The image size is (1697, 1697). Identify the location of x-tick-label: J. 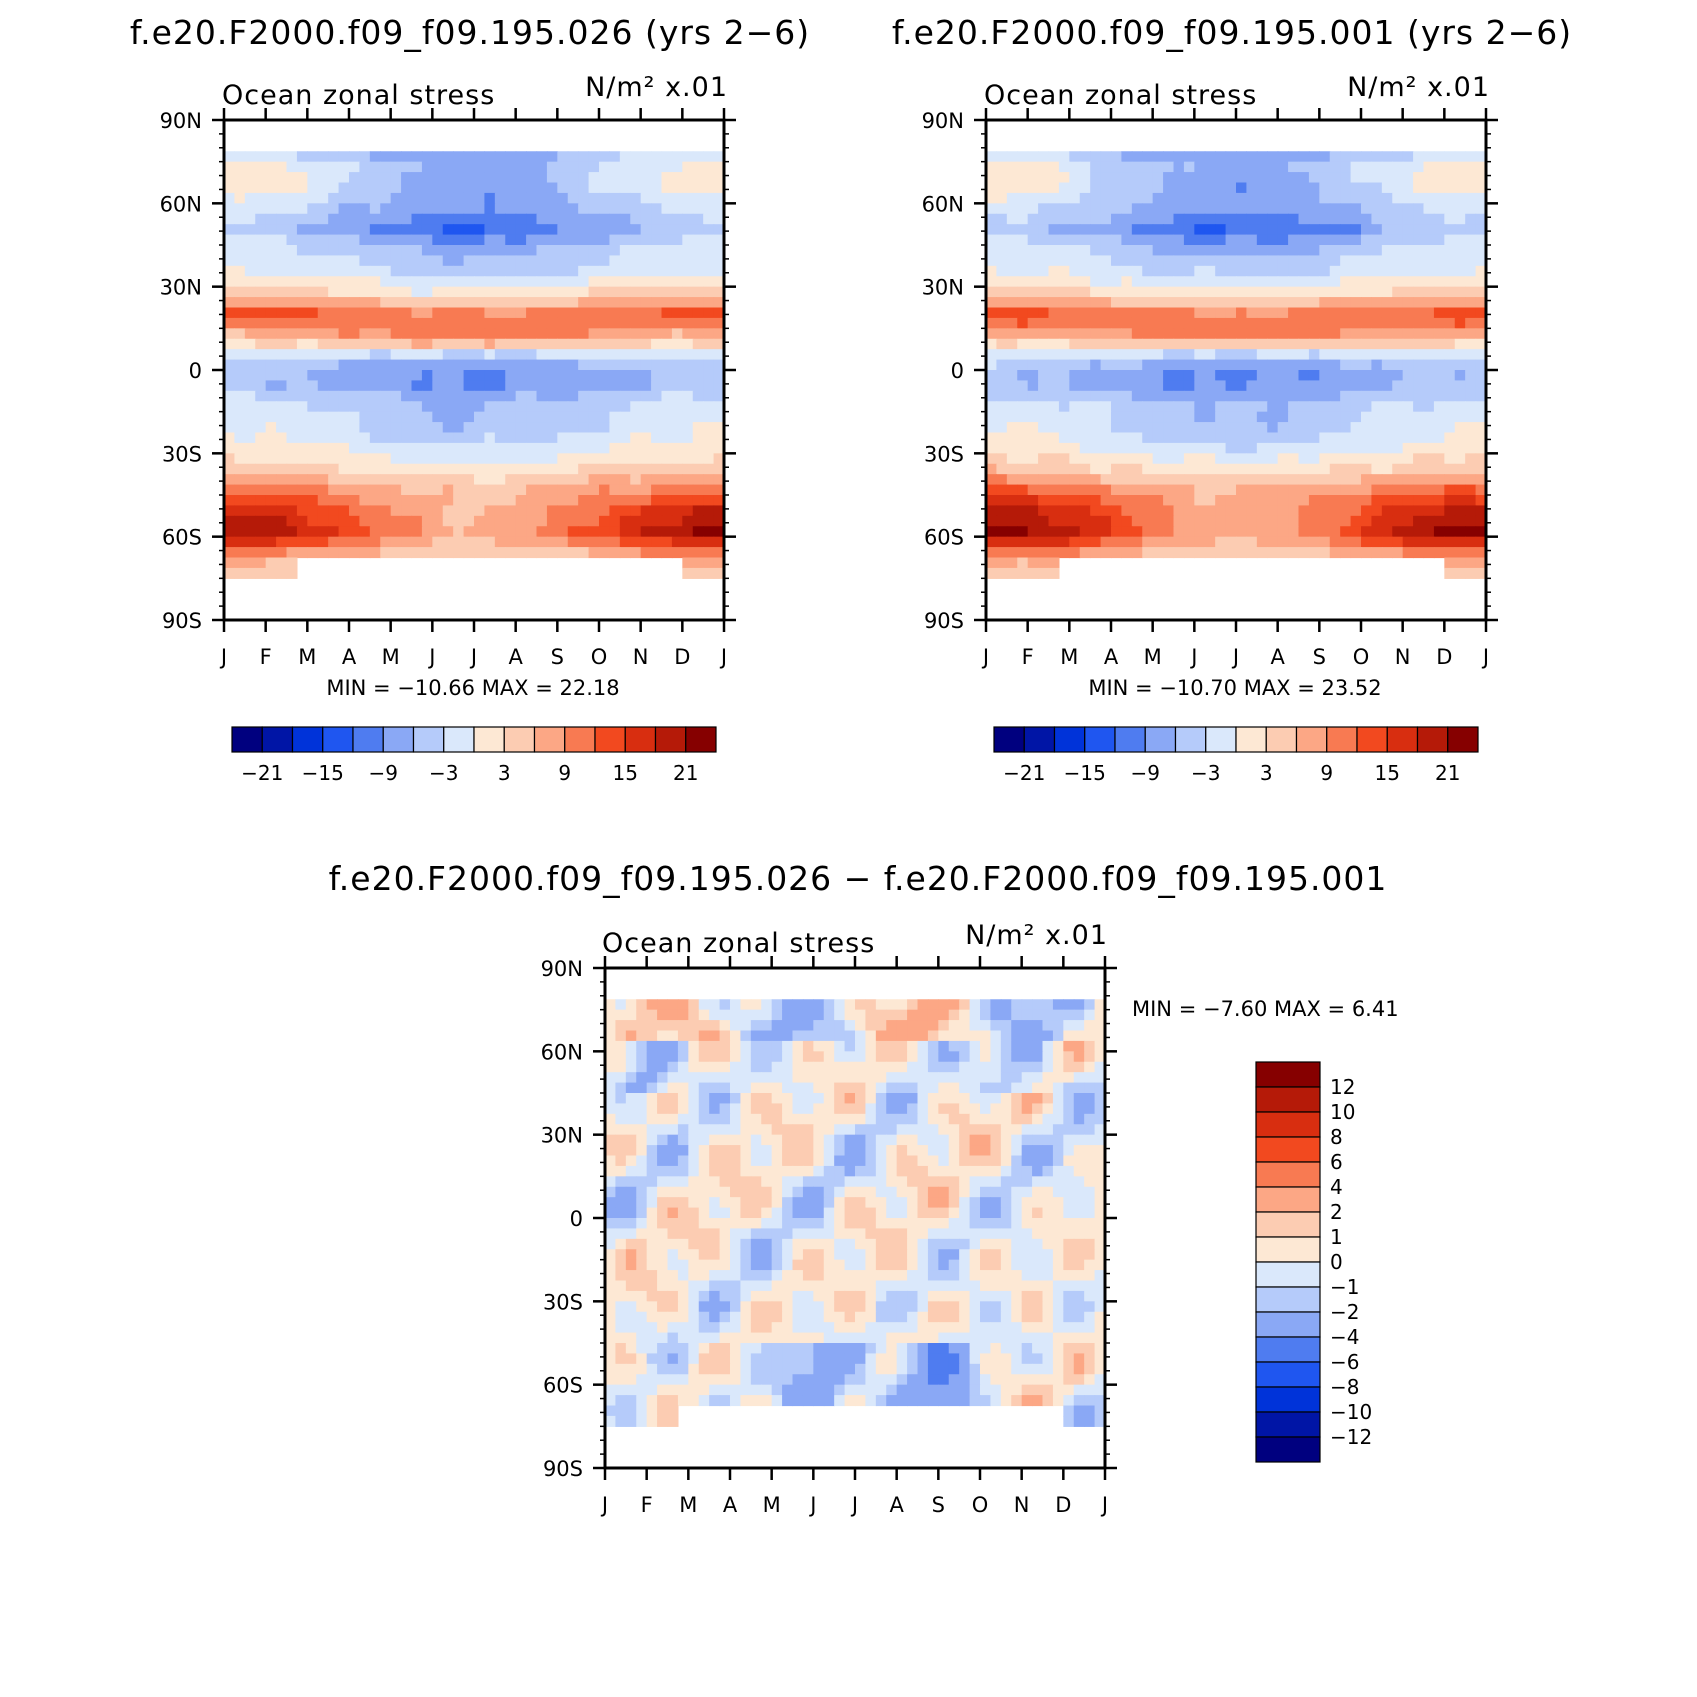
(1235, 657).